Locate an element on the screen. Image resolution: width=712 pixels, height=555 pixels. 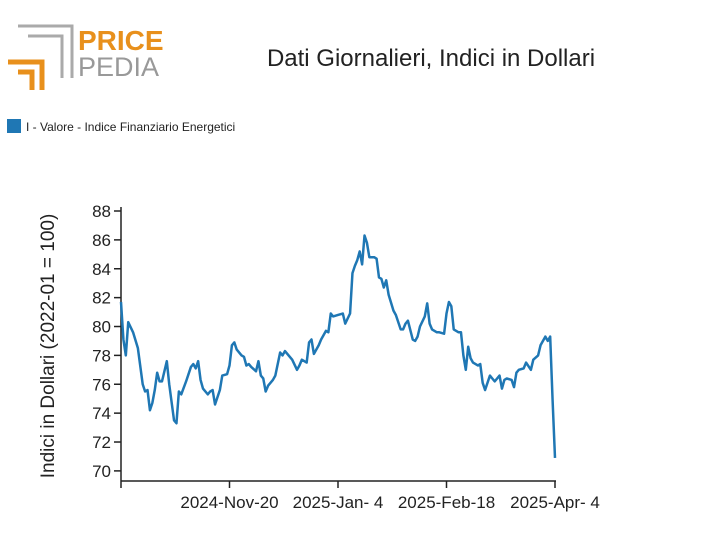
y-tick-label: 70 is located at coordinates (101, 471).